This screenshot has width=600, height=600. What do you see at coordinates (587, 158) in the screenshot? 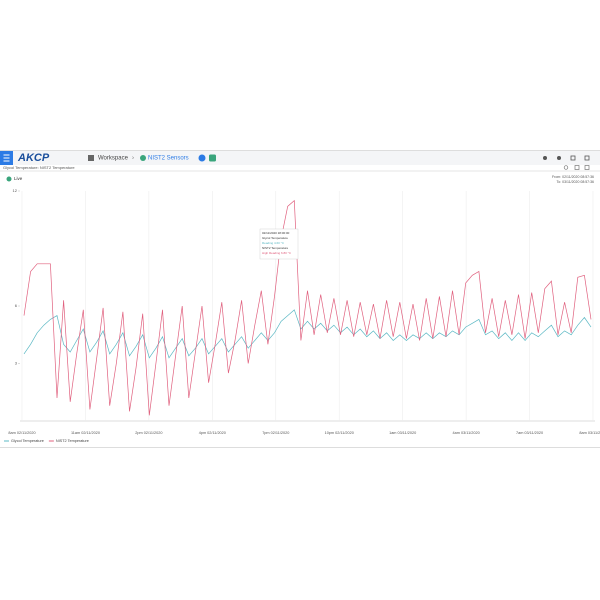
I see `exit-icon` at bounding box center [587, 158].